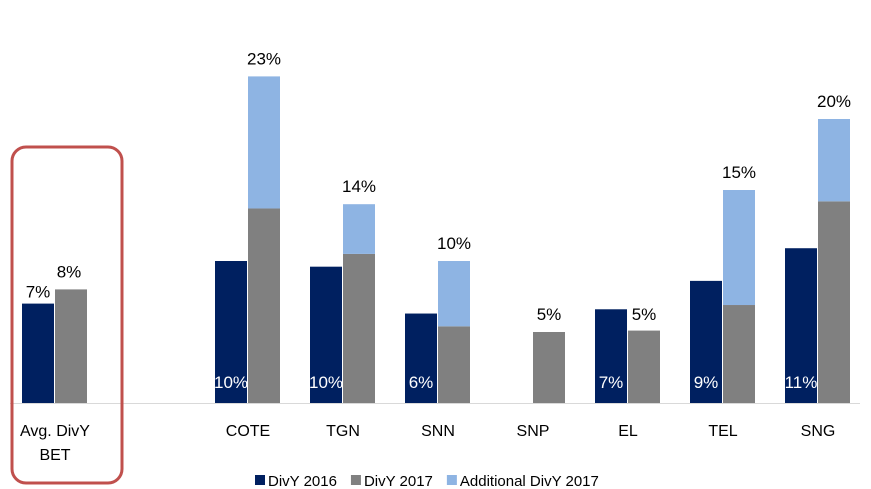  What do you see at coordinates (69, 271) in the screenshot?
I see `total-label: 8%` at bounding box center [69, 271].